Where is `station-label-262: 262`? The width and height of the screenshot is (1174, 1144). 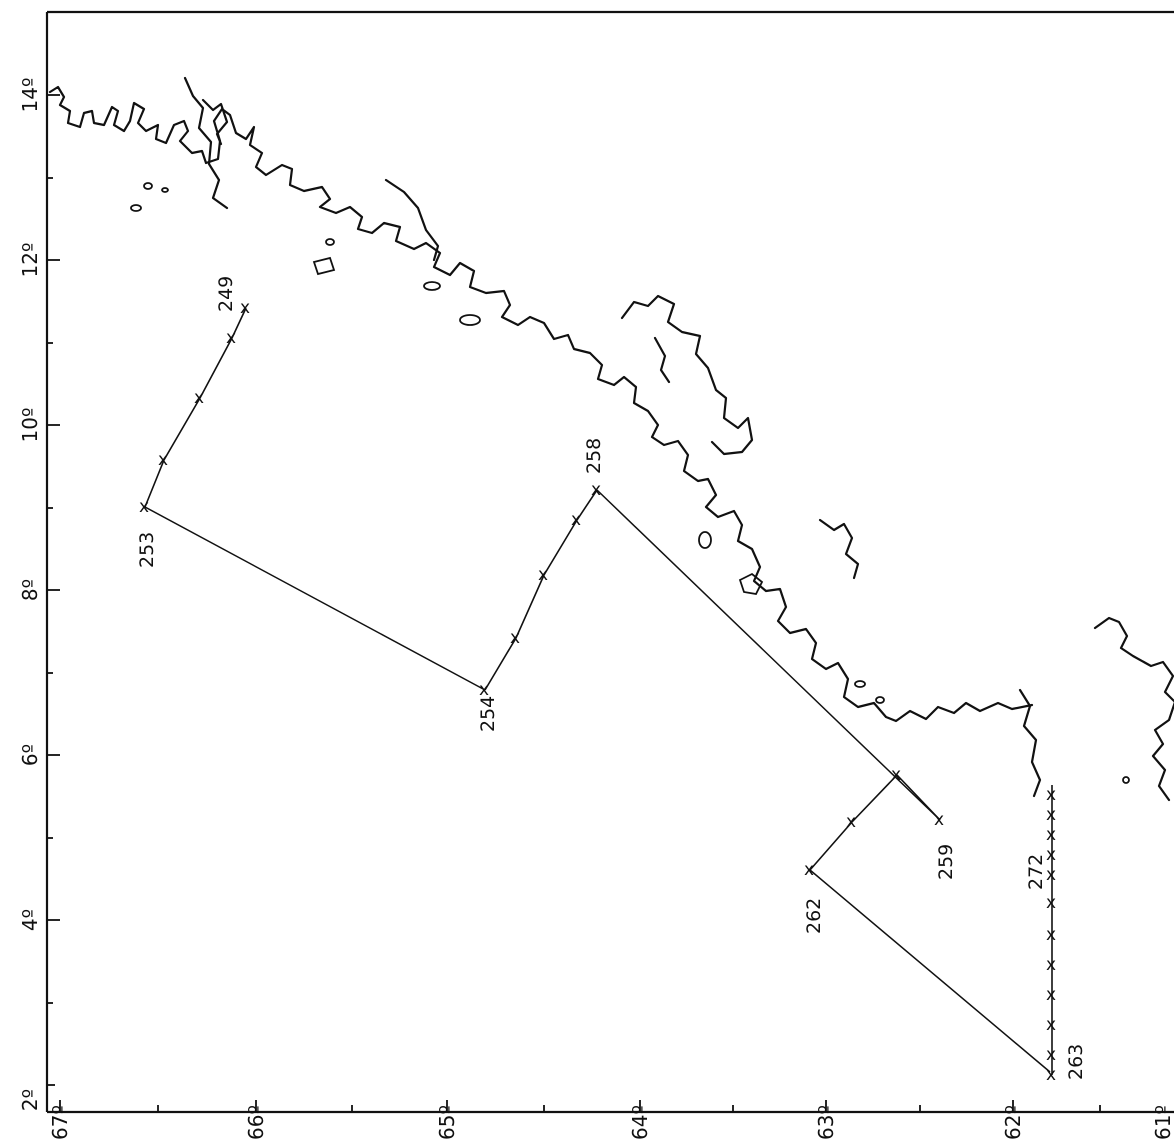 station-label-262: 262 is located at coordinates (814, 916).